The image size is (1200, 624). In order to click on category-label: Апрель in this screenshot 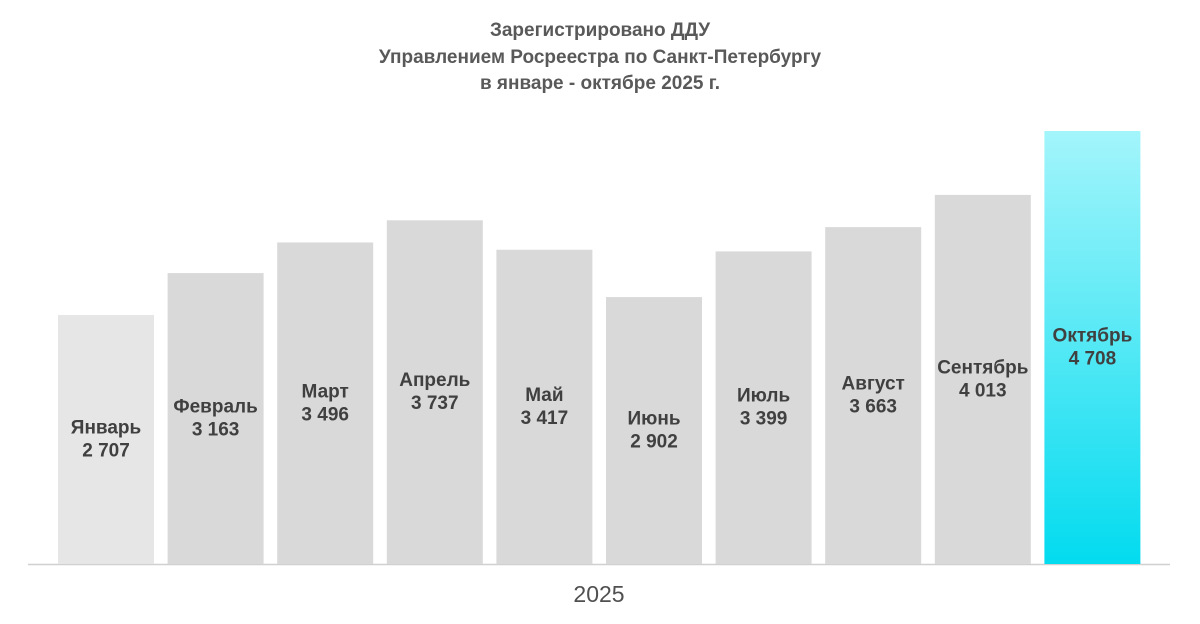, I will do `click(434, 380)`.